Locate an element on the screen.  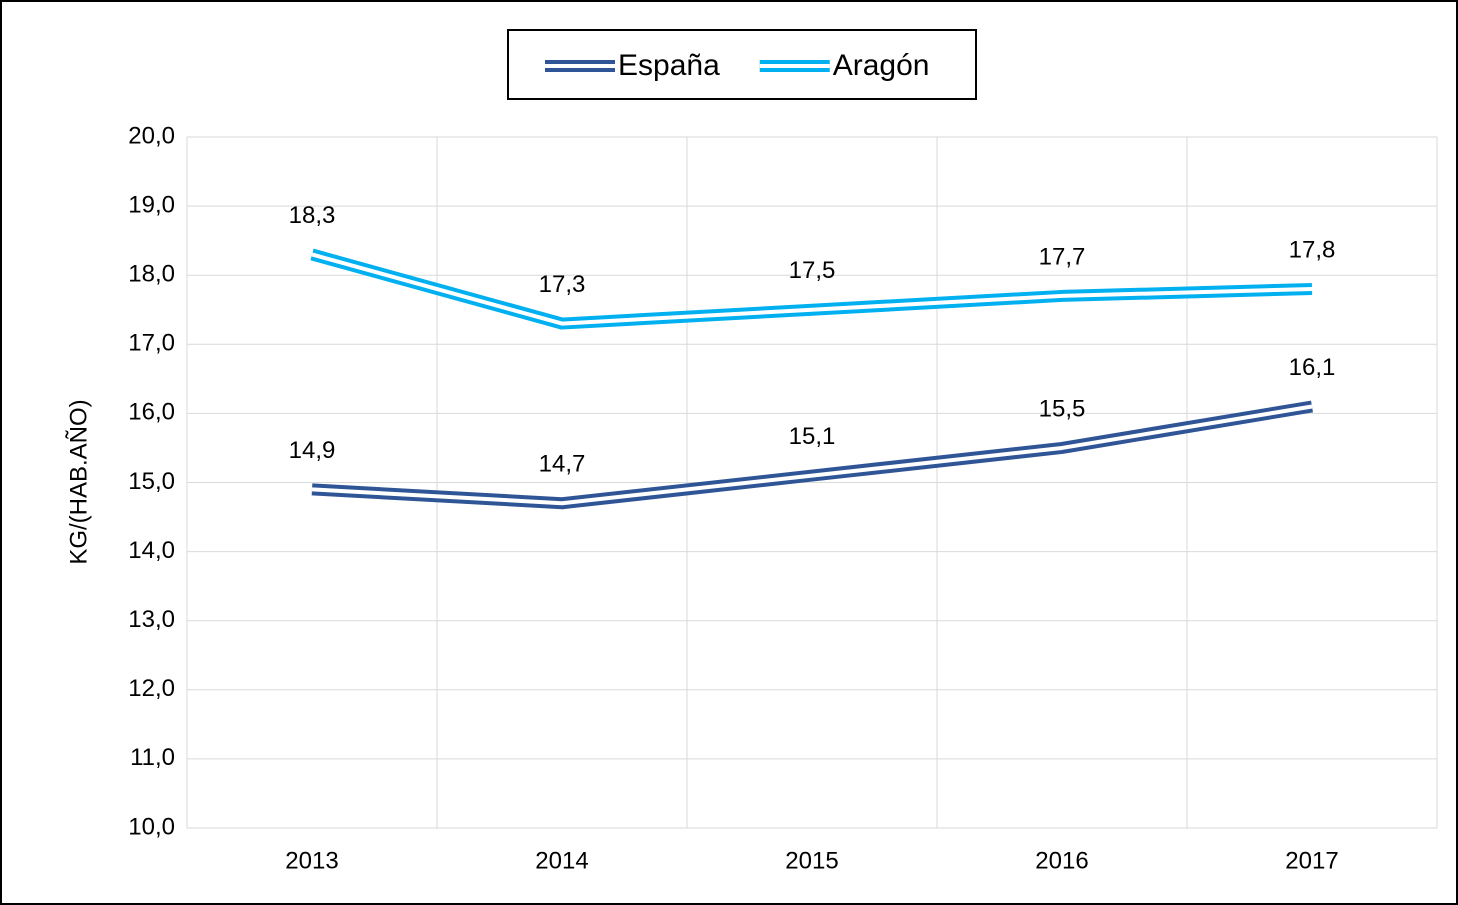
y-tick-label: 14,0 is located at coordinates (151, 550).